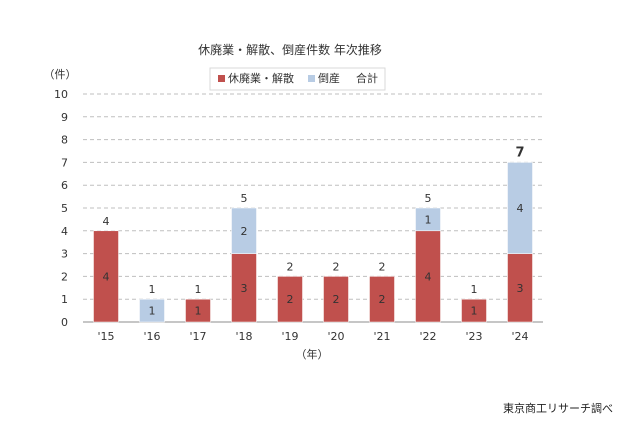  What do you see at coordinates (367, 78) in the screenshot?
I see `legend-label-total: 合計` at bounding box center [367, 78].